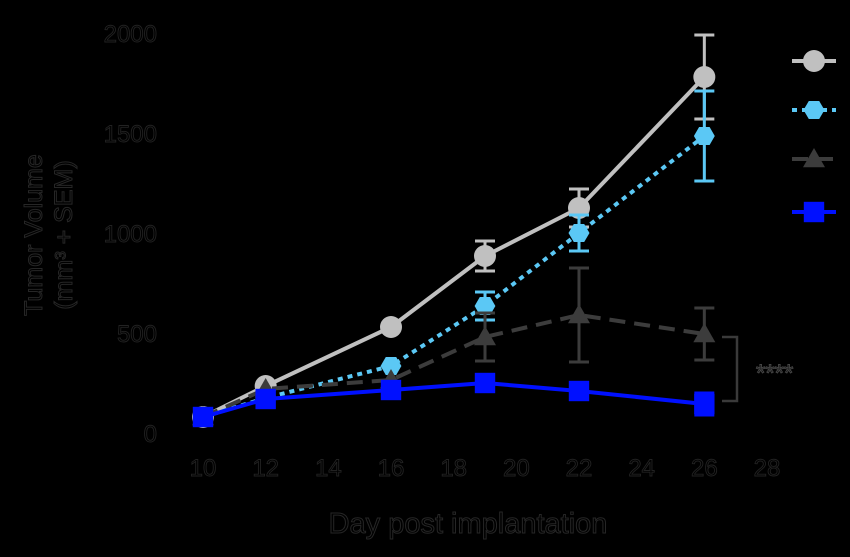  I want to click on x-tick-label: 22, so click(579, 468).